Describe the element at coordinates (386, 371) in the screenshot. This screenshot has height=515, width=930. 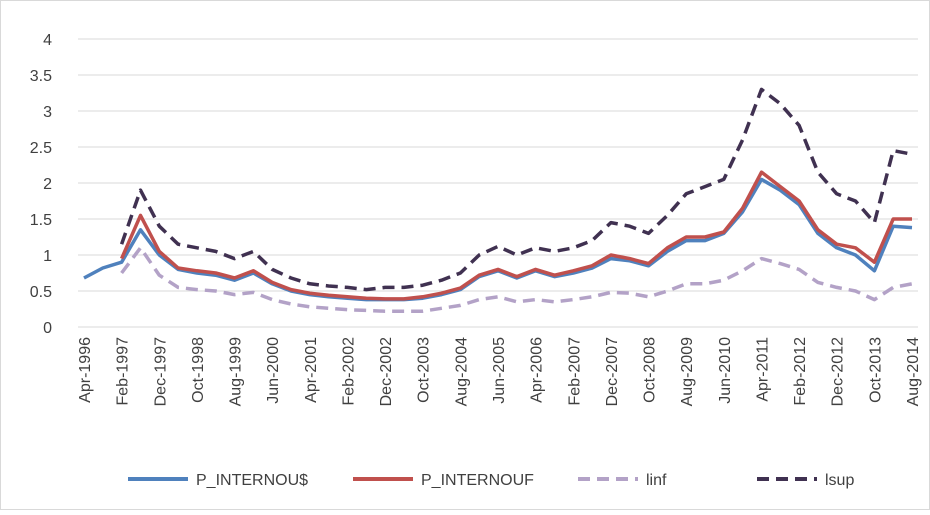
I see `x-tick-label: Dec-2002` at that location.